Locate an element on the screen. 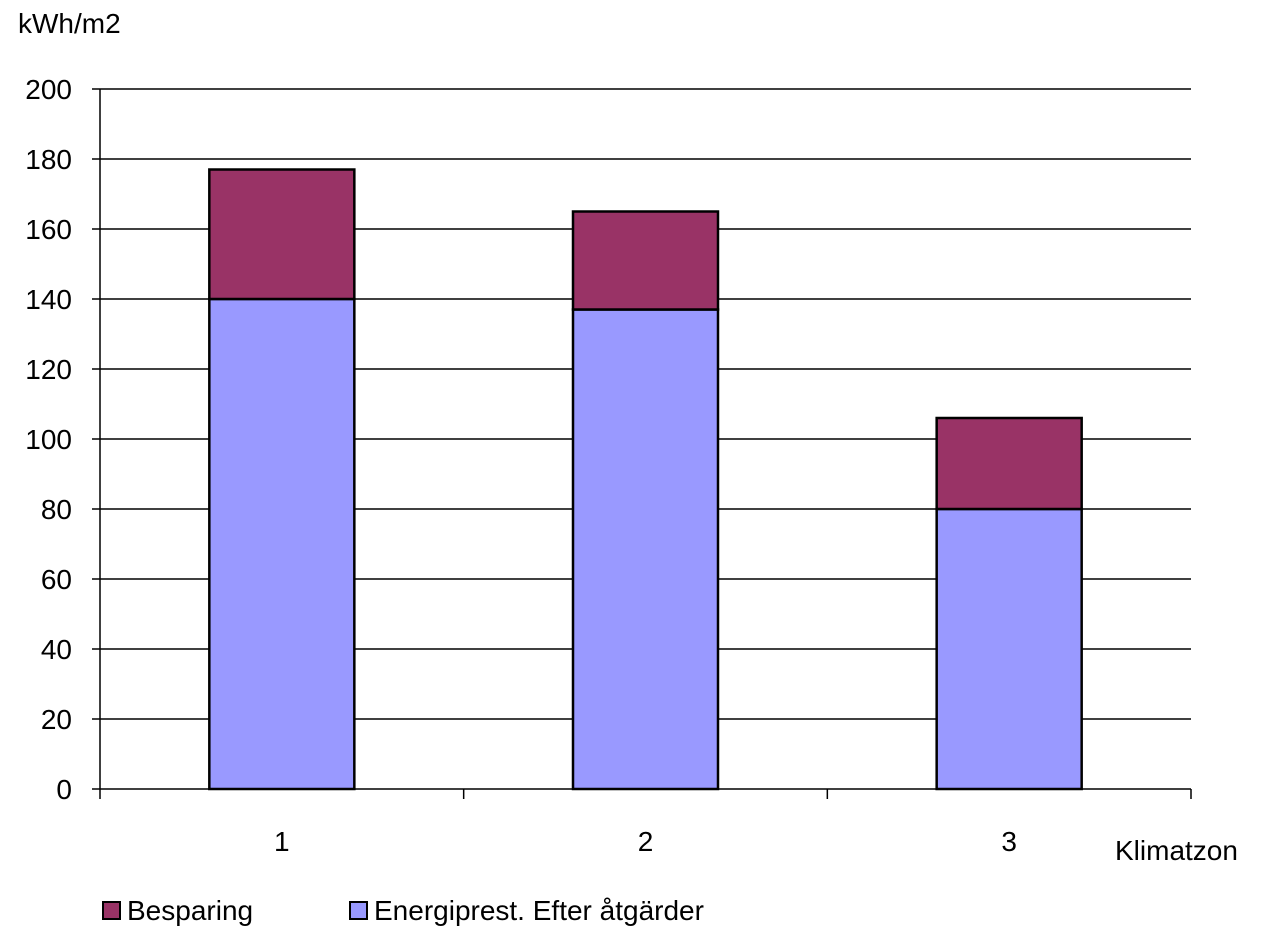 This screenshot has height=932, width=1269. y-tick-label-40: 40 is located at coordinates (56, 649).